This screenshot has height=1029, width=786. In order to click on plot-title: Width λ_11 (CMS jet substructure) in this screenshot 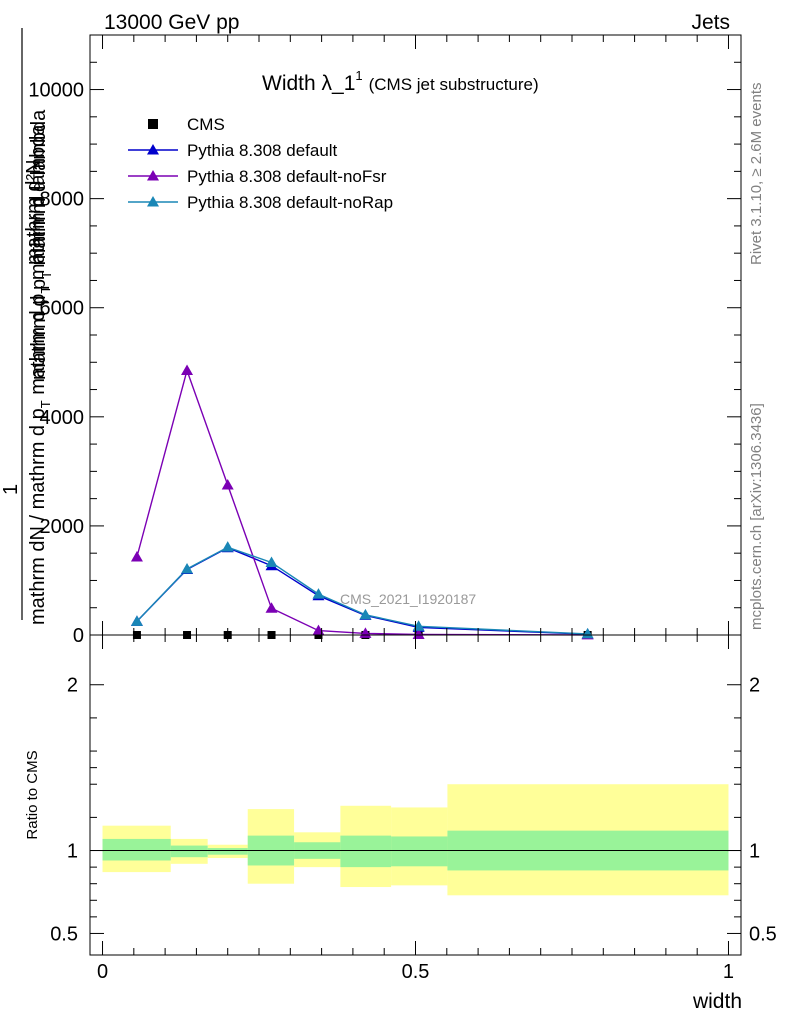, I will do `click(400, 81)`.